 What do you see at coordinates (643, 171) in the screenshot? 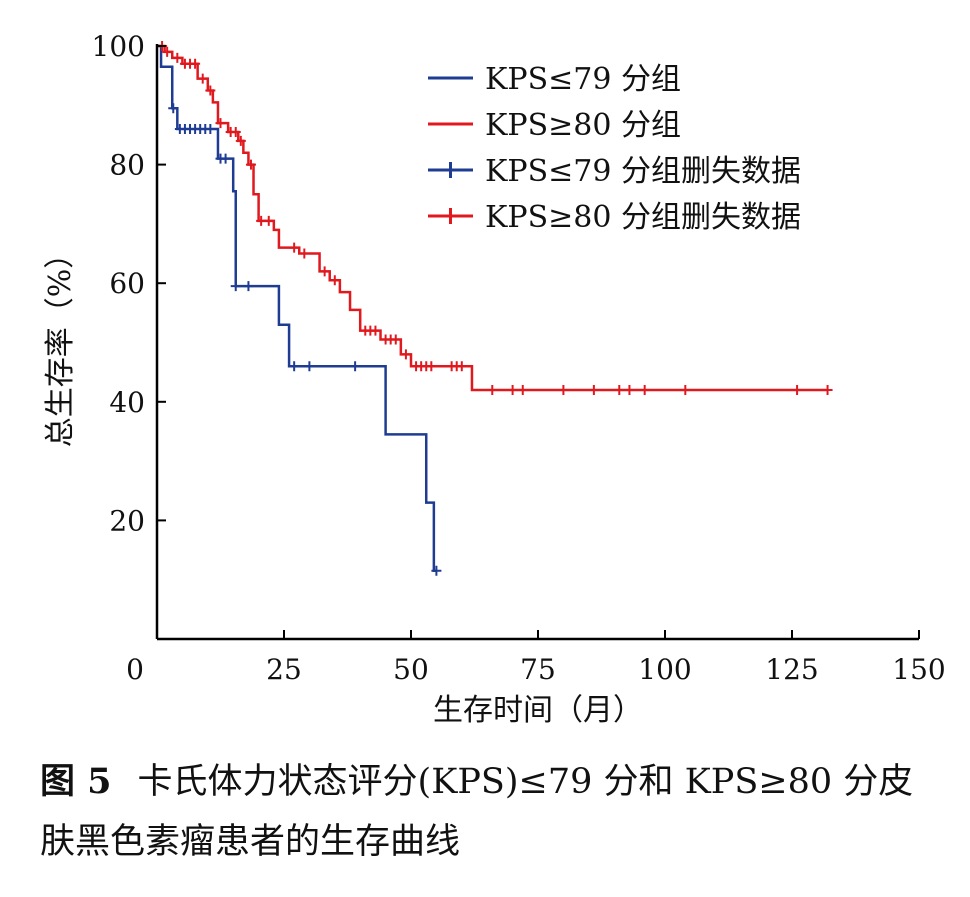
I see `legend-label: KPS≤79 分组删失数据` at bounding box center [643, 171].